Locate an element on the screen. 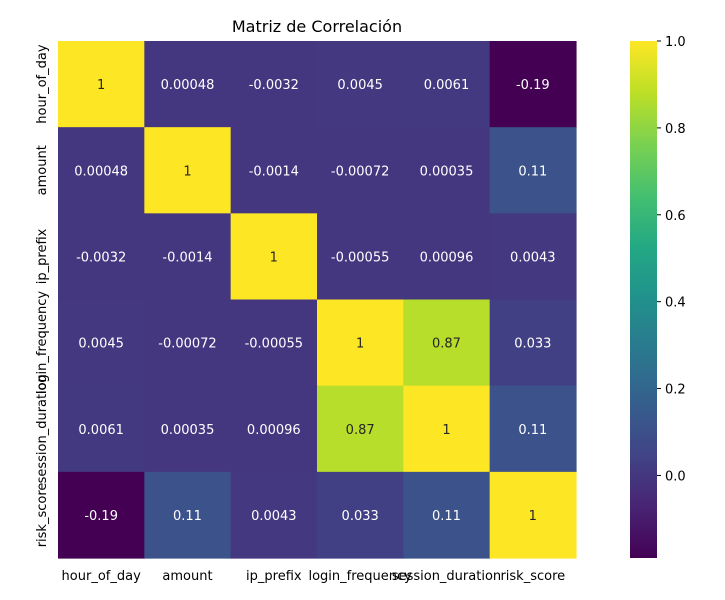 The image size is (725, 600). colorbar-tick-label: 1.0 is located at coordinates (675, 42).